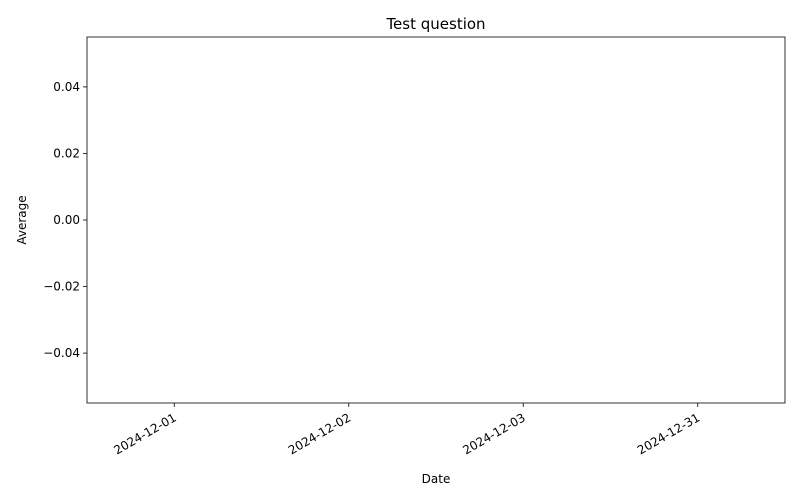 This screenshot has height=500, width=800. I want to click on y-axis-label: Average, so click(22, 219).